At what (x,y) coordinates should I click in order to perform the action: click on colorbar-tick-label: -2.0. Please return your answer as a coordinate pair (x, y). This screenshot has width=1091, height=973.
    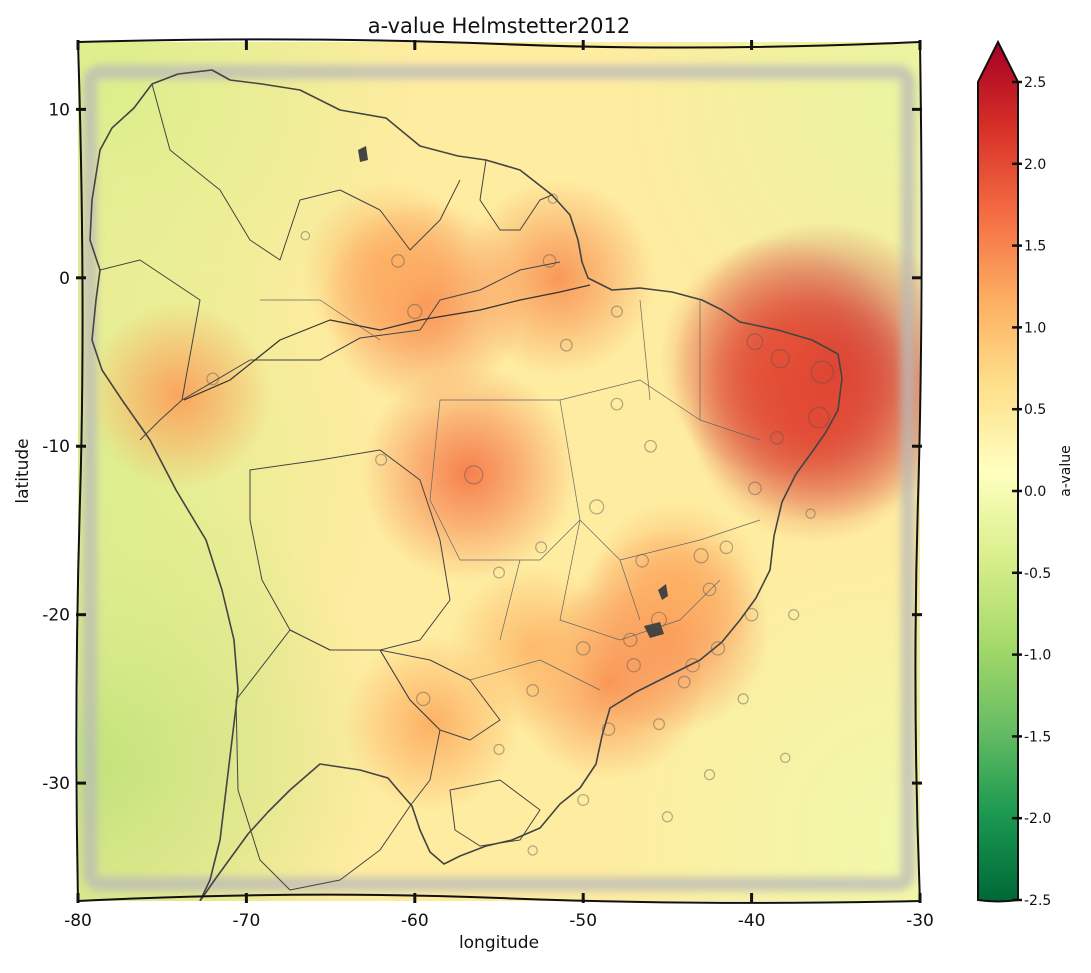
    Looking at the image, I should click on (1037, 819).